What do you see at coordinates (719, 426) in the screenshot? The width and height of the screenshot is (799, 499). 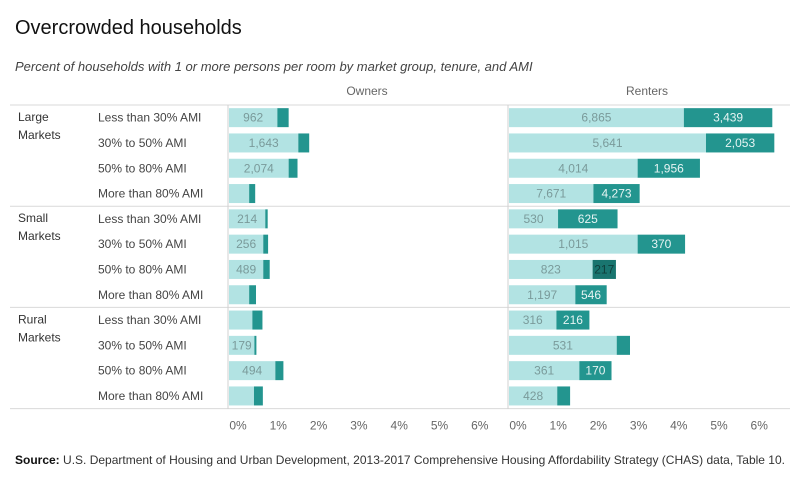 I see `x-tick-label-renters: 5%` at bounding box center [719, 426].